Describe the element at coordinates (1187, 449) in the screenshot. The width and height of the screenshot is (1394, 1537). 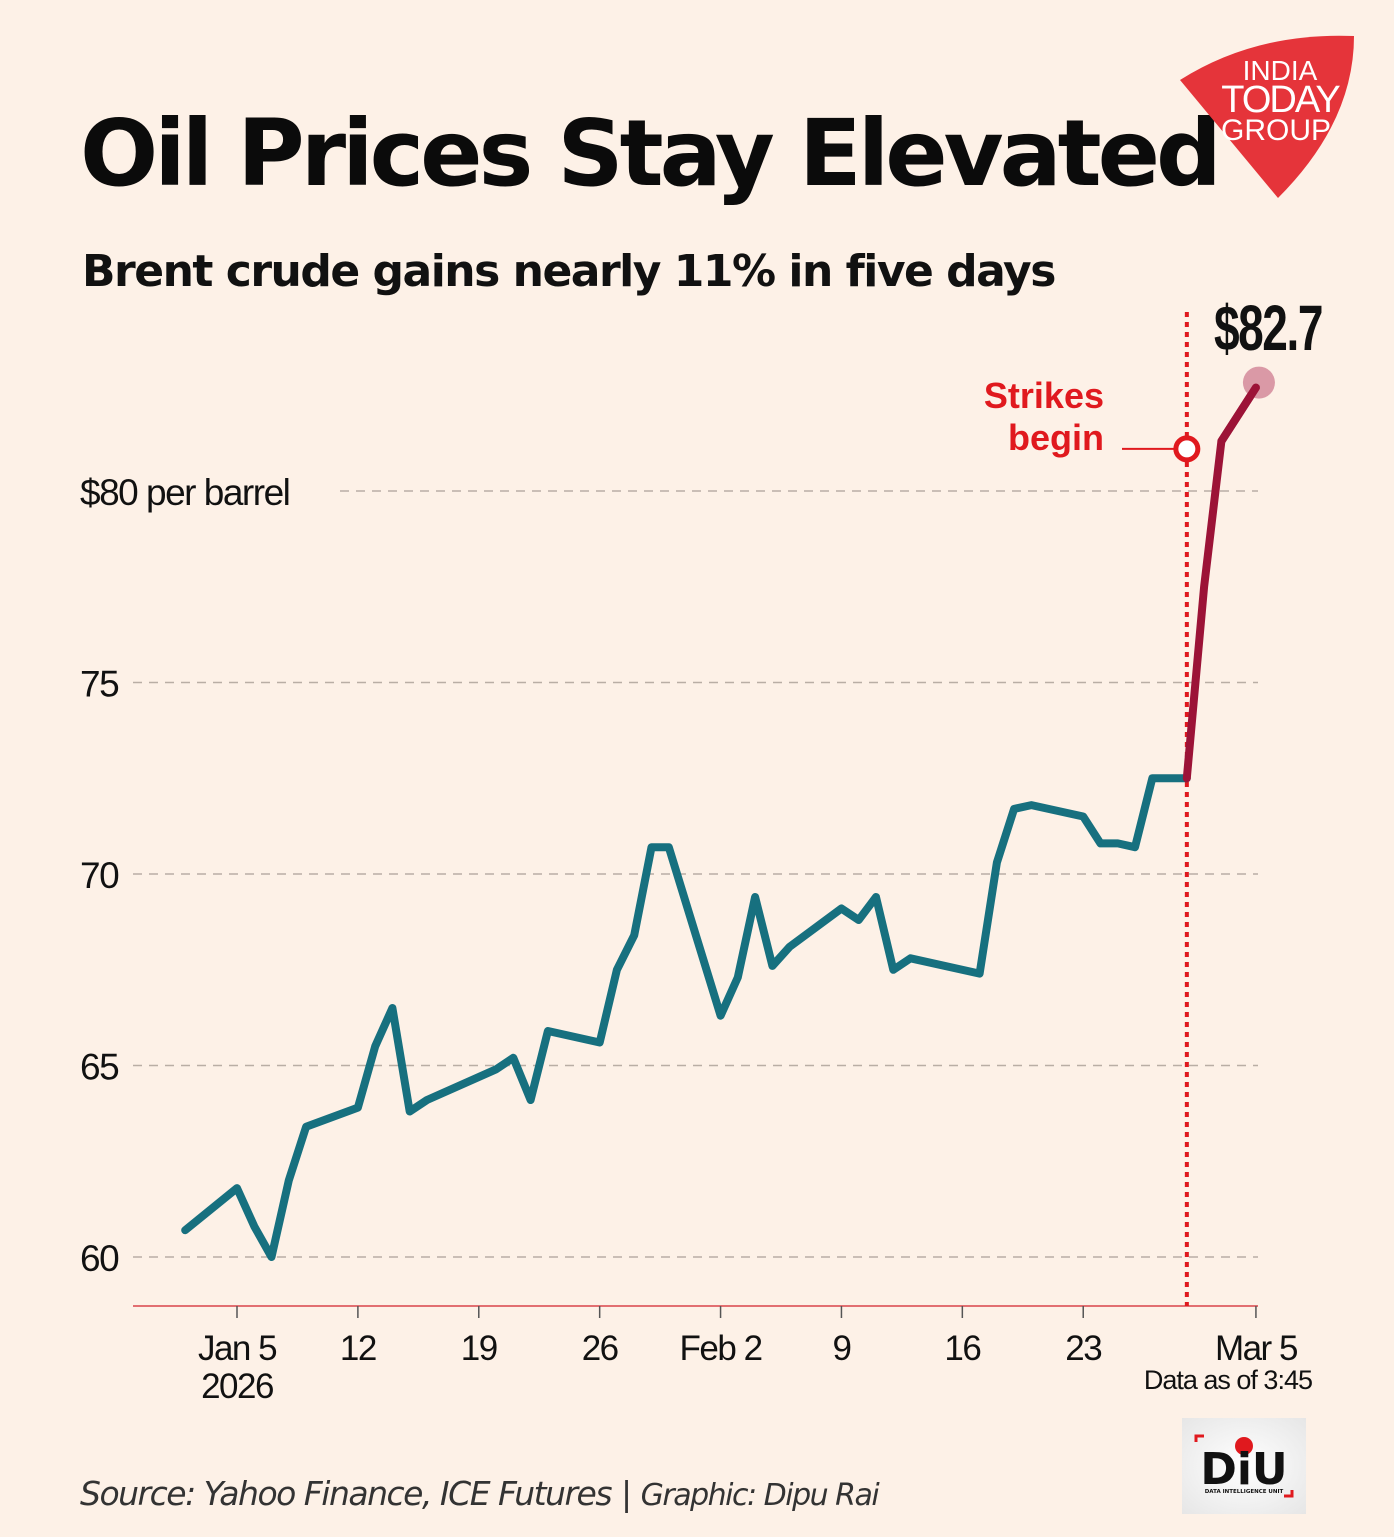
I see `strike-marker` at that location.